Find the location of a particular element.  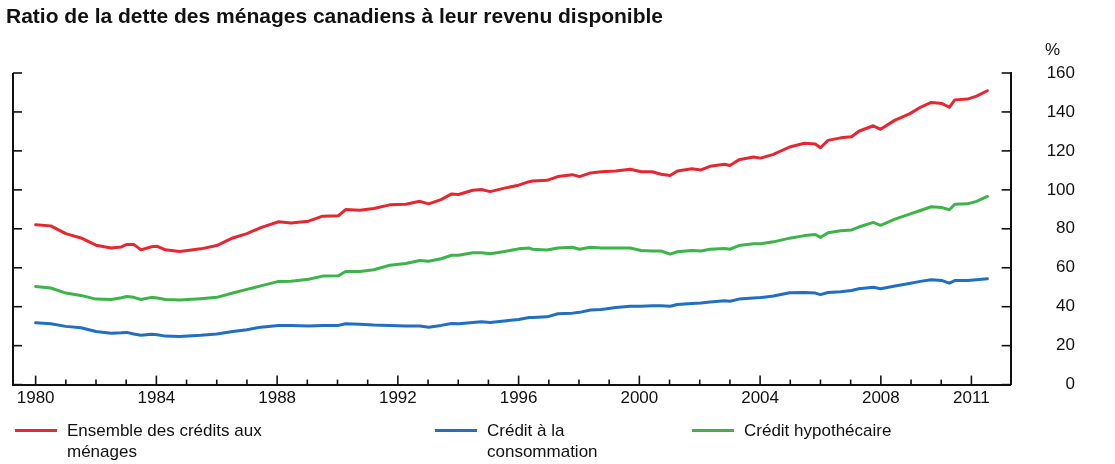

x-tick-label: 2011 is located at coordinates (971, 398).